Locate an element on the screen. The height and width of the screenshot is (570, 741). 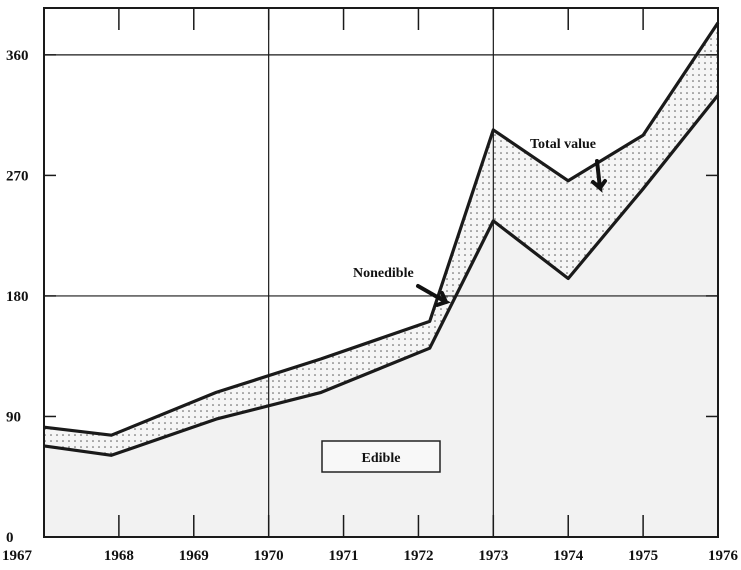
x-tick-label-1974: 1974 is located at coordinates (568, 556).